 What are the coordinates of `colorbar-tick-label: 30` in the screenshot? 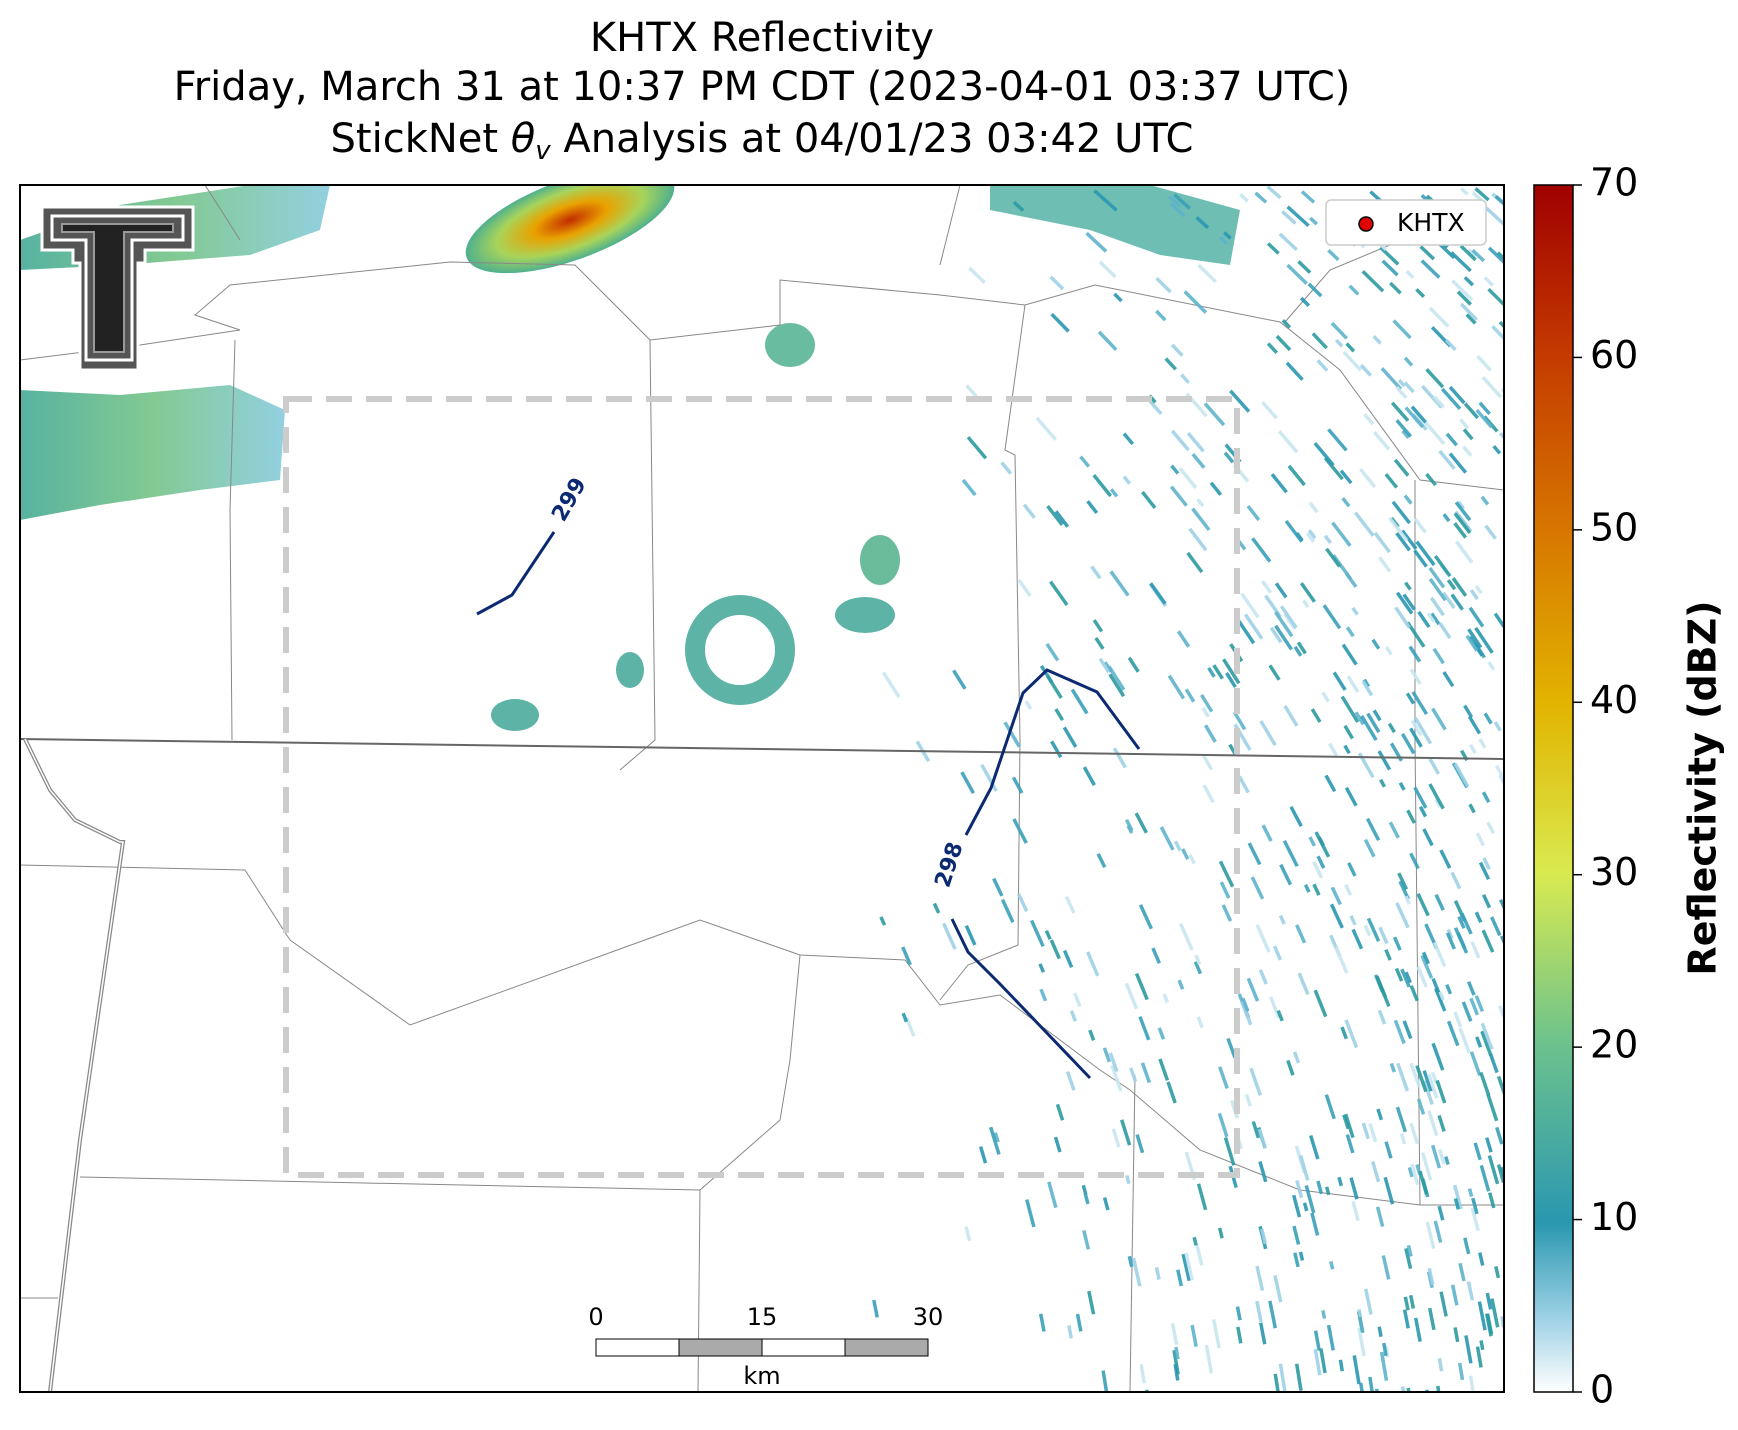 It's located at (1614, 872).